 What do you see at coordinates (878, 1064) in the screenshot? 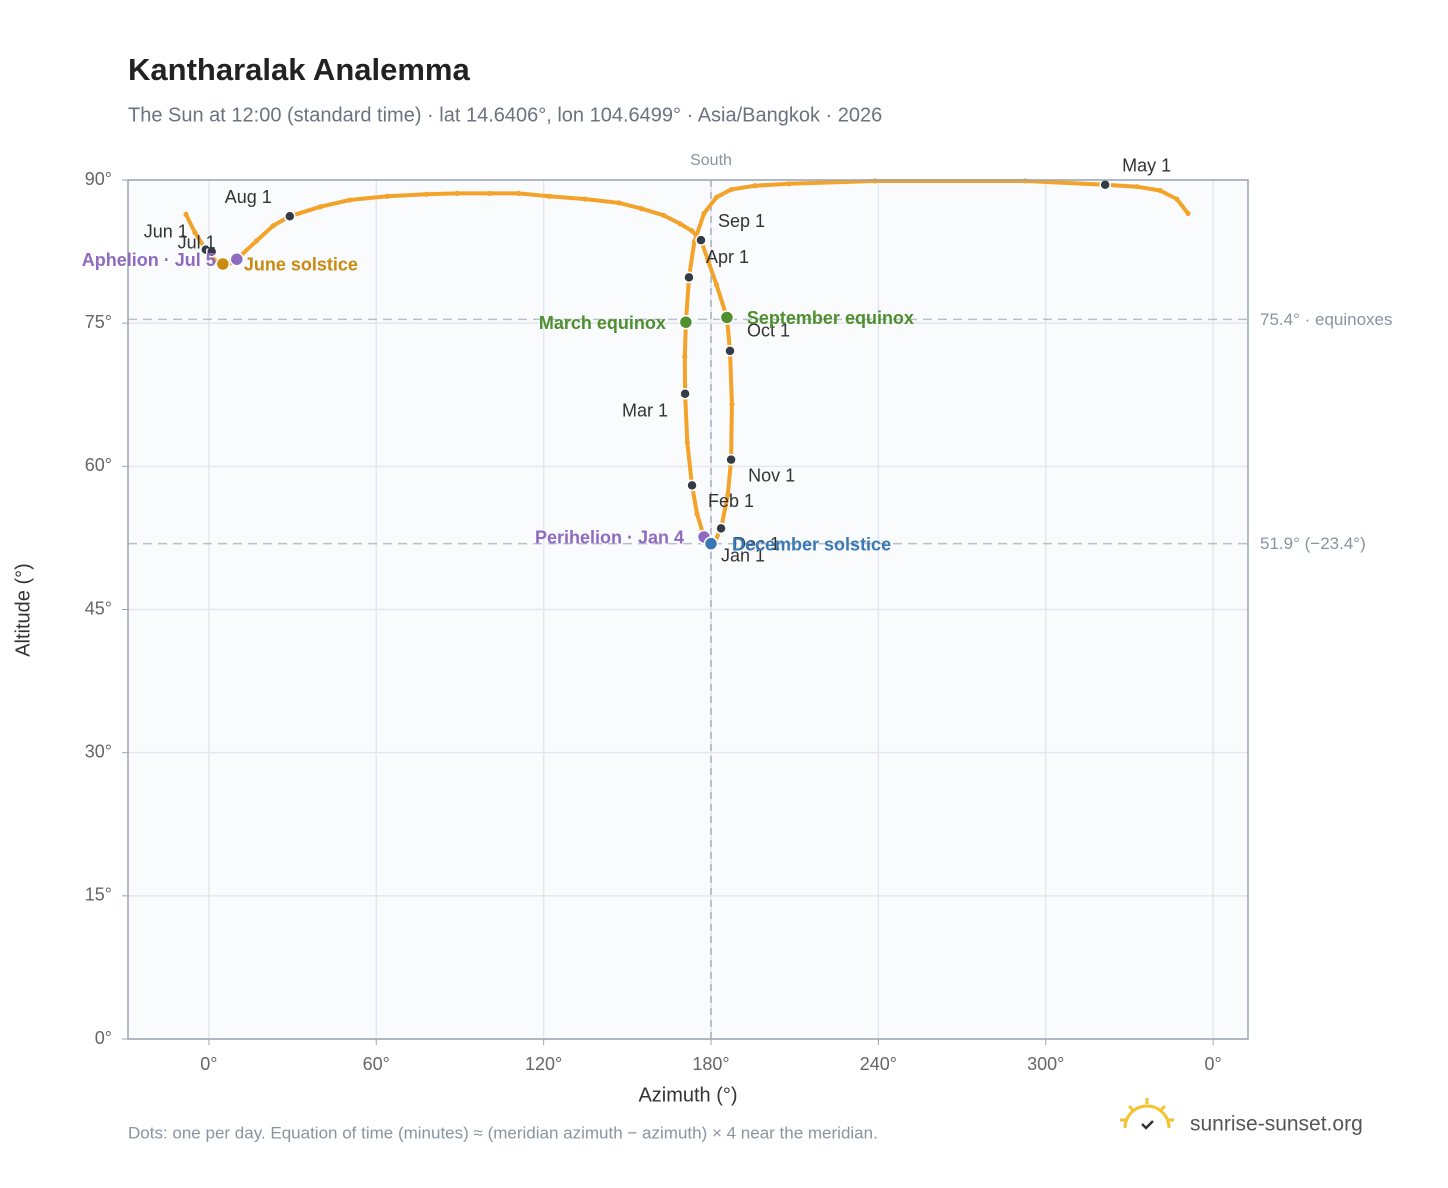
I see `x-tick-label: 240°` at bounding box center [878, 1064].